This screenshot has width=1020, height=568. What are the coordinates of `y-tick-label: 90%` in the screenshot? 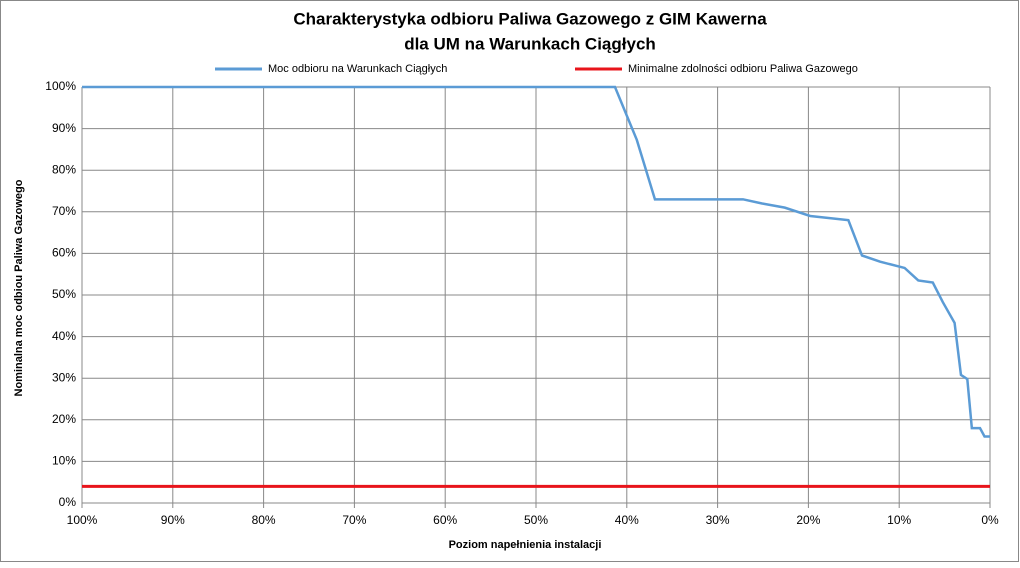 It's located at (64, 128).